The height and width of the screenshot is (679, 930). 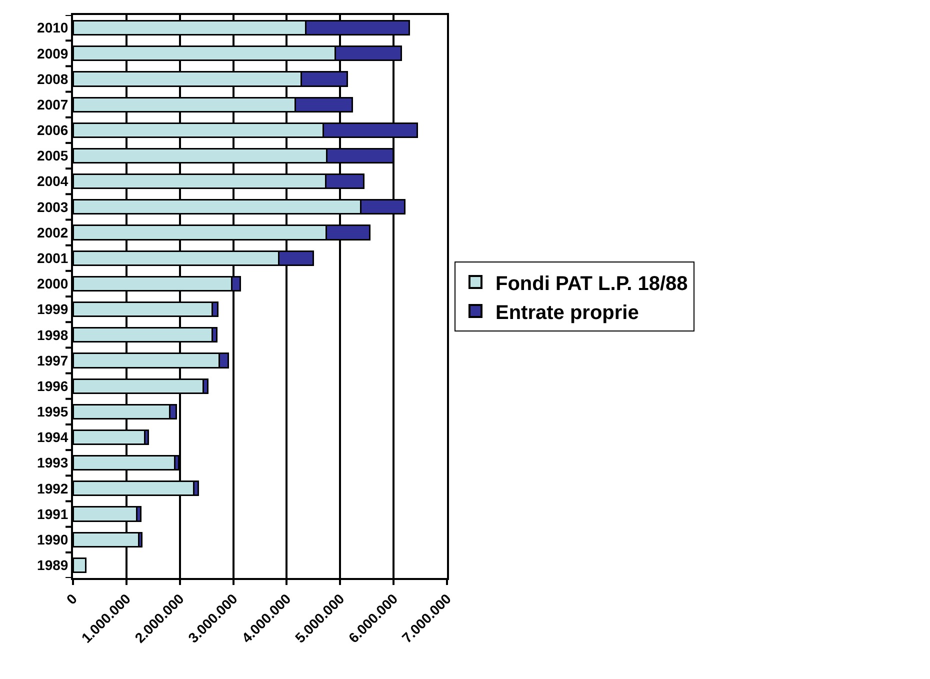 I want to click on y-tick-label: 2006, so click(x=52, y=130).